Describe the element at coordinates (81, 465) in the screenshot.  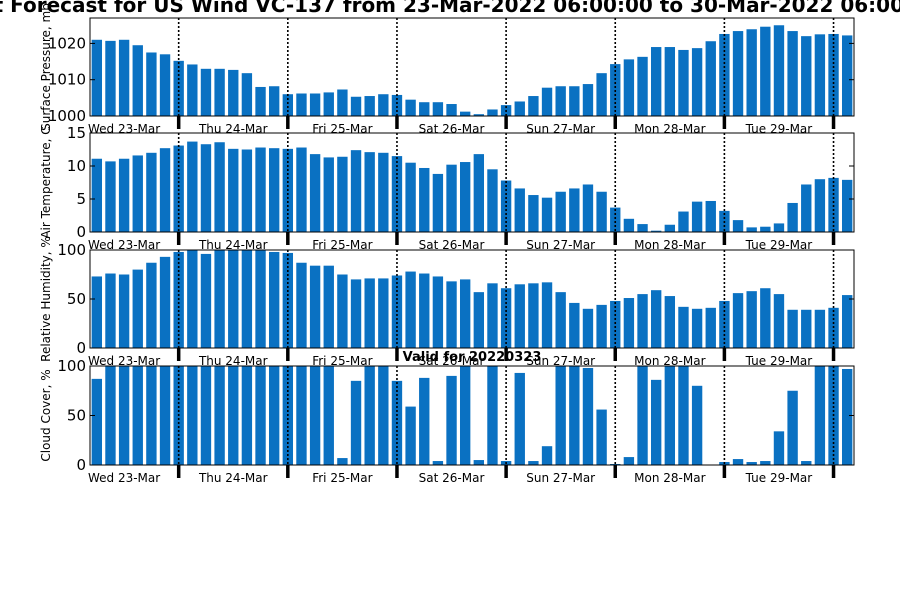
I see `y-tick-label: 0` at that location.